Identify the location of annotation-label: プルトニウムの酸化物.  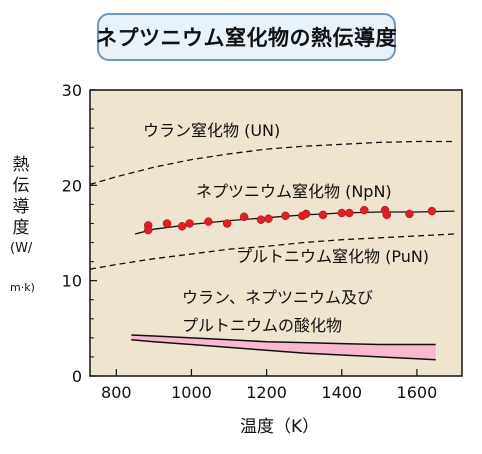
(262, 325).